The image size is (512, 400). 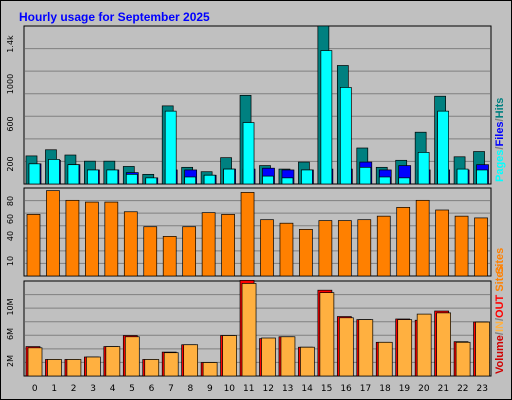 I want to click on panel-0-ytick: 1000, so click(x=10, y=84).